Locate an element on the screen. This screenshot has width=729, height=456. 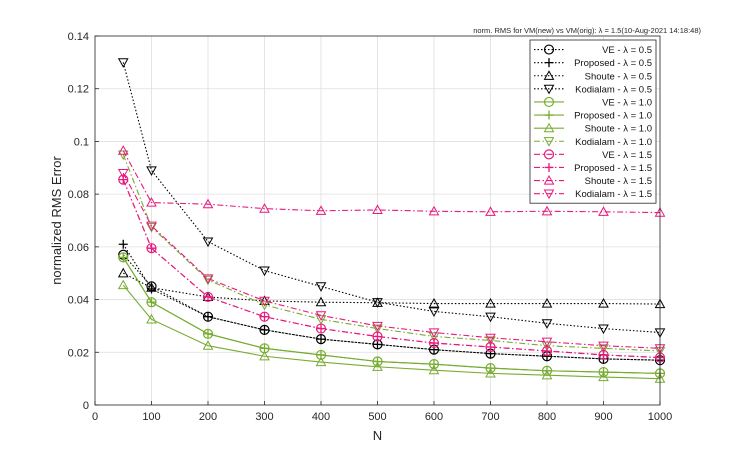
x-tick-label: 700 is located at coordinates (490, 417).